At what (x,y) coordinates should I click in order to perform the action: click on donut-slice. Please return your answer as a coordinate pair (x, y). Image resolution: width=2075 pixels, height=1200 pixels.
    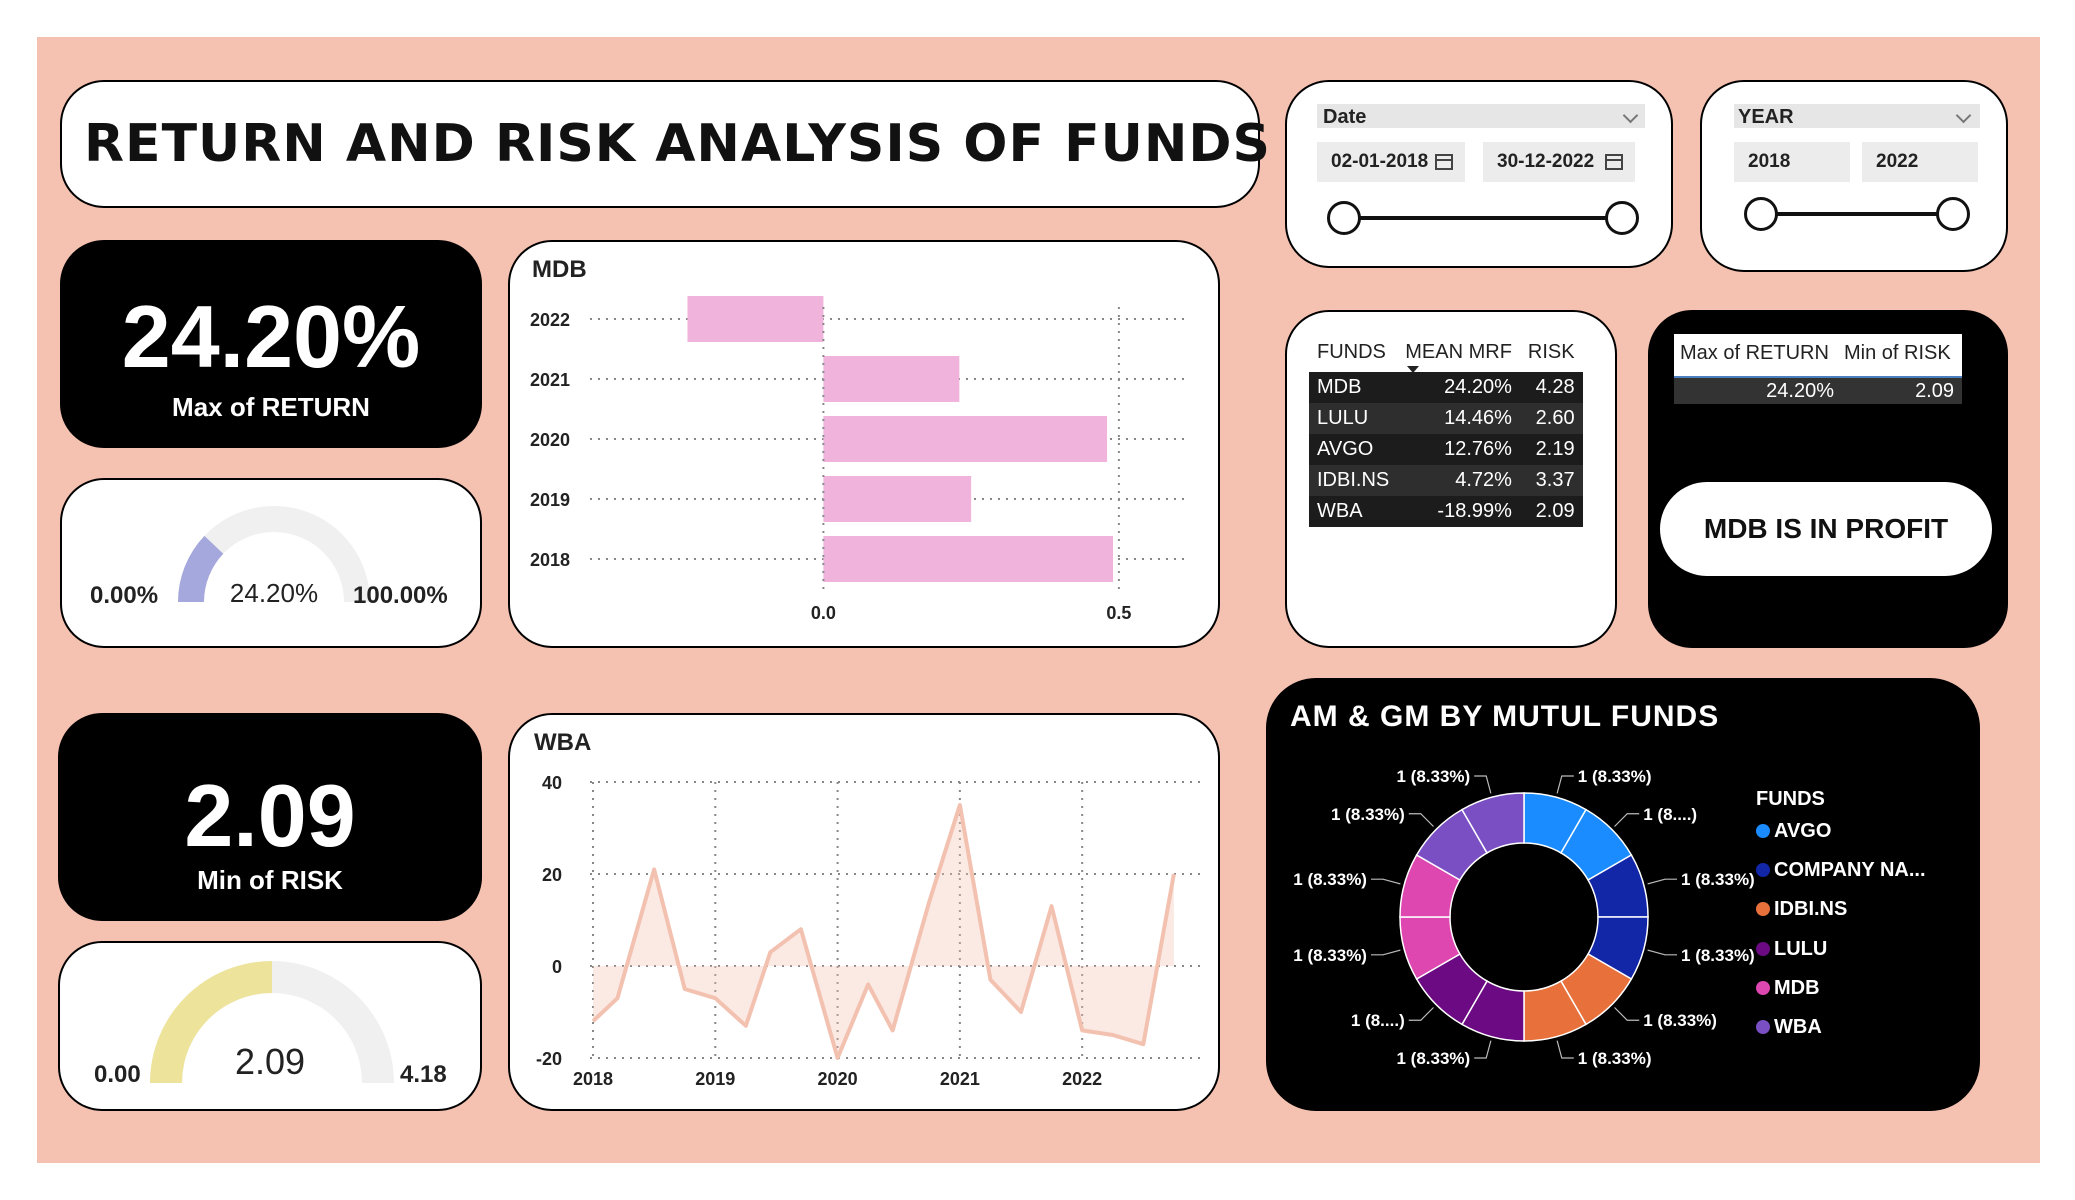
    Looking at the image, I should click on (1492, 823).